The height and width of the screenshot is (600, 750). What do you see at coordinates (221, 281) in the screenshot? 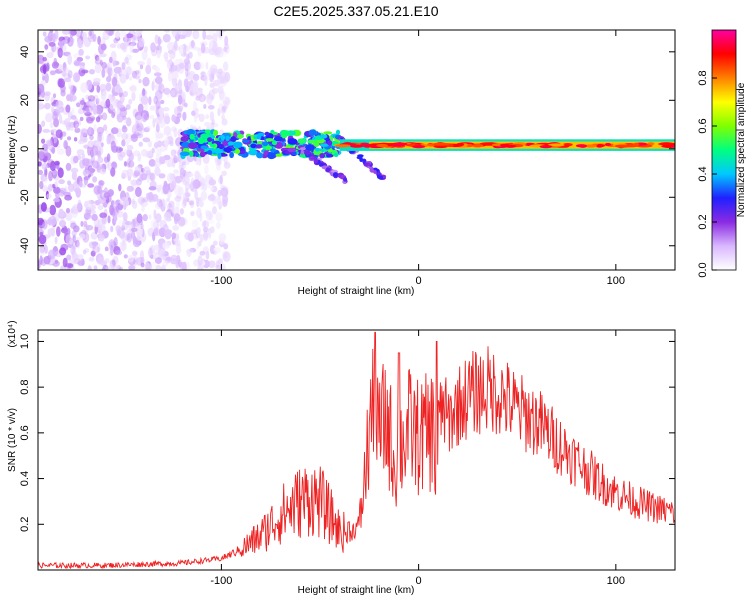
I see `x-tick-label: -100` at bounding box center [221, 281].